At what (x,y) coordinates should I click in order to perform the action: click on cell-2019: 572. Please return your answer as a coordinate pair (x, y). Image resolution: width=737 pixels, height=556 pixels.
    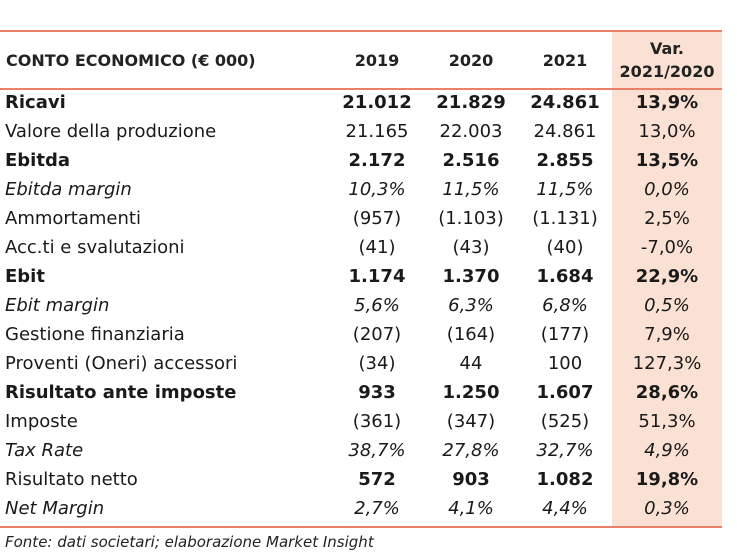
    Looking at the image, I should click on (377, 479).